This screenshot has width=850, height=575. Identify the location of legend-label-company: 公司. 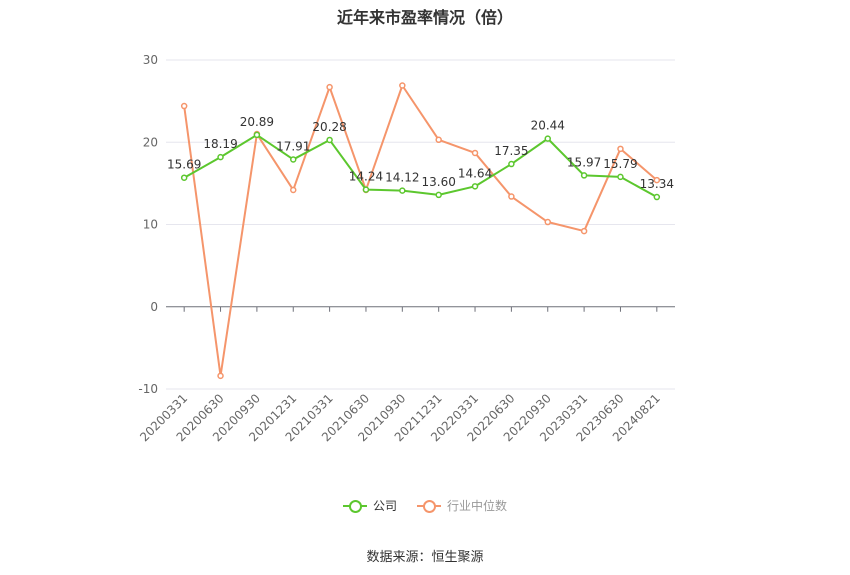
(384, 506).